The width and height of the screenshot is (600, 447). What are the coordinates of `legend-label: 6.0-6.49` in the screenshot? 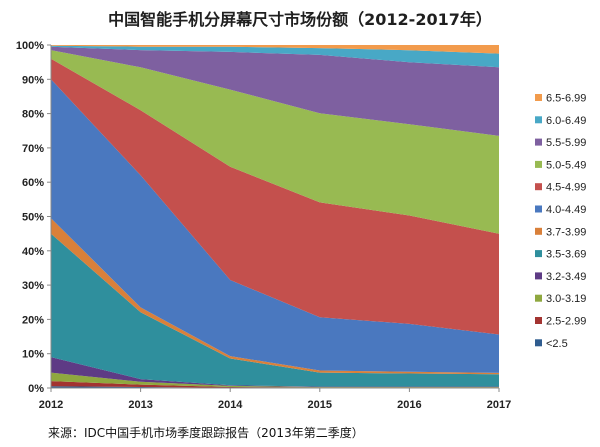 It's located at (566, 121).